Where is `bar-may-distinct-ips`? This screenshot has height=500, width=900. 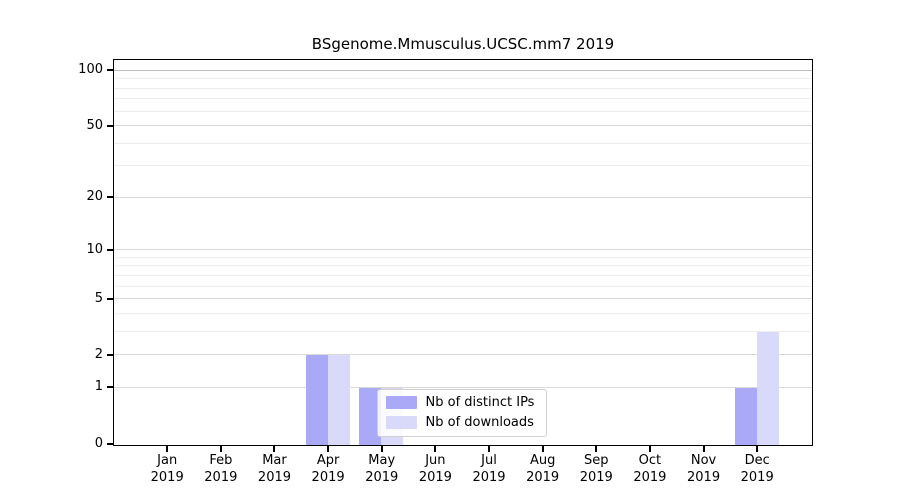 bar-may-distinct-ips is located at coordinates (370, 416).